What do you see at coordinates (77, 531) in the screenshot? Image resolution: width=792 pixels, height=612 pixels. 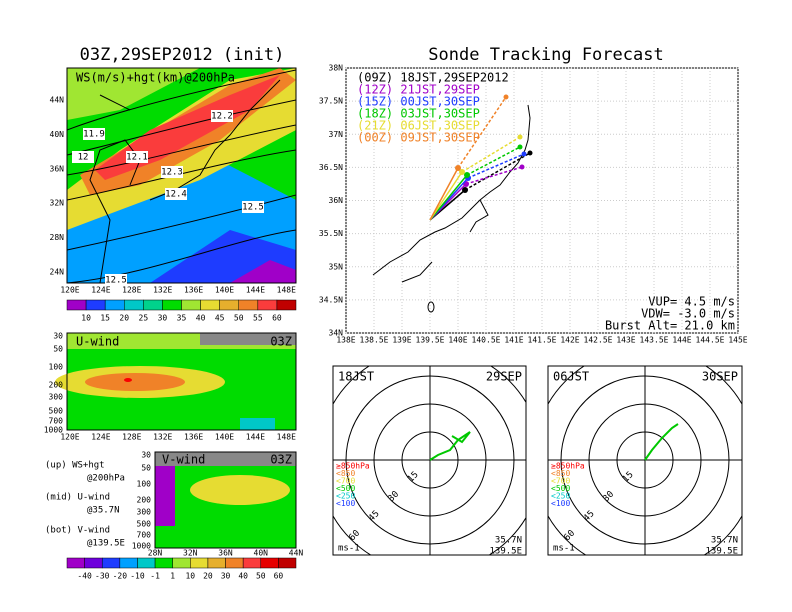 I see `note: (bot) V-wind` at bounding box center [77, 531].